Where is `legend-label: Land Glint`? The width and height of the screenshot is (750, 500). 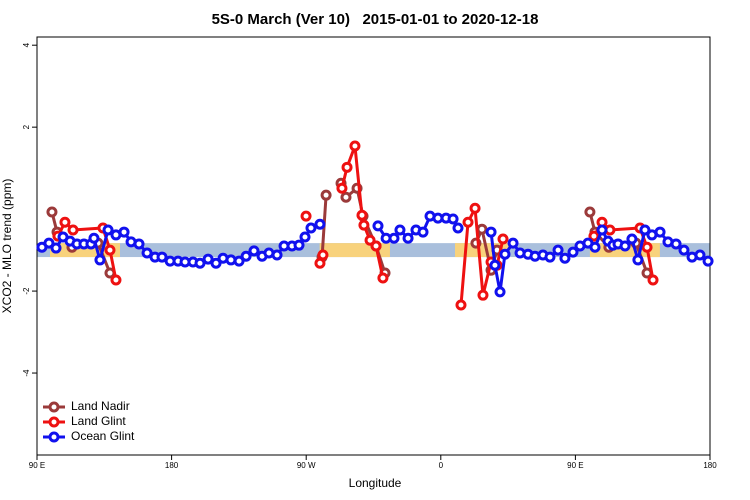
legend-label: Land Glint is located at coordinates (98, 421).